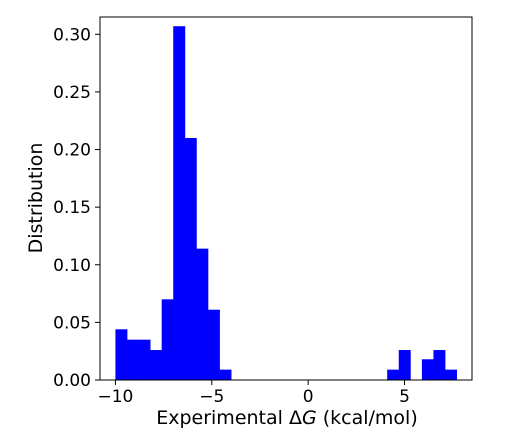 Image resolution: width=507 pixels, height=434 pixels. Describe the element at coordinates (72, 93) in the screenshot. I see `y-tick-label: 0.25` at that location.